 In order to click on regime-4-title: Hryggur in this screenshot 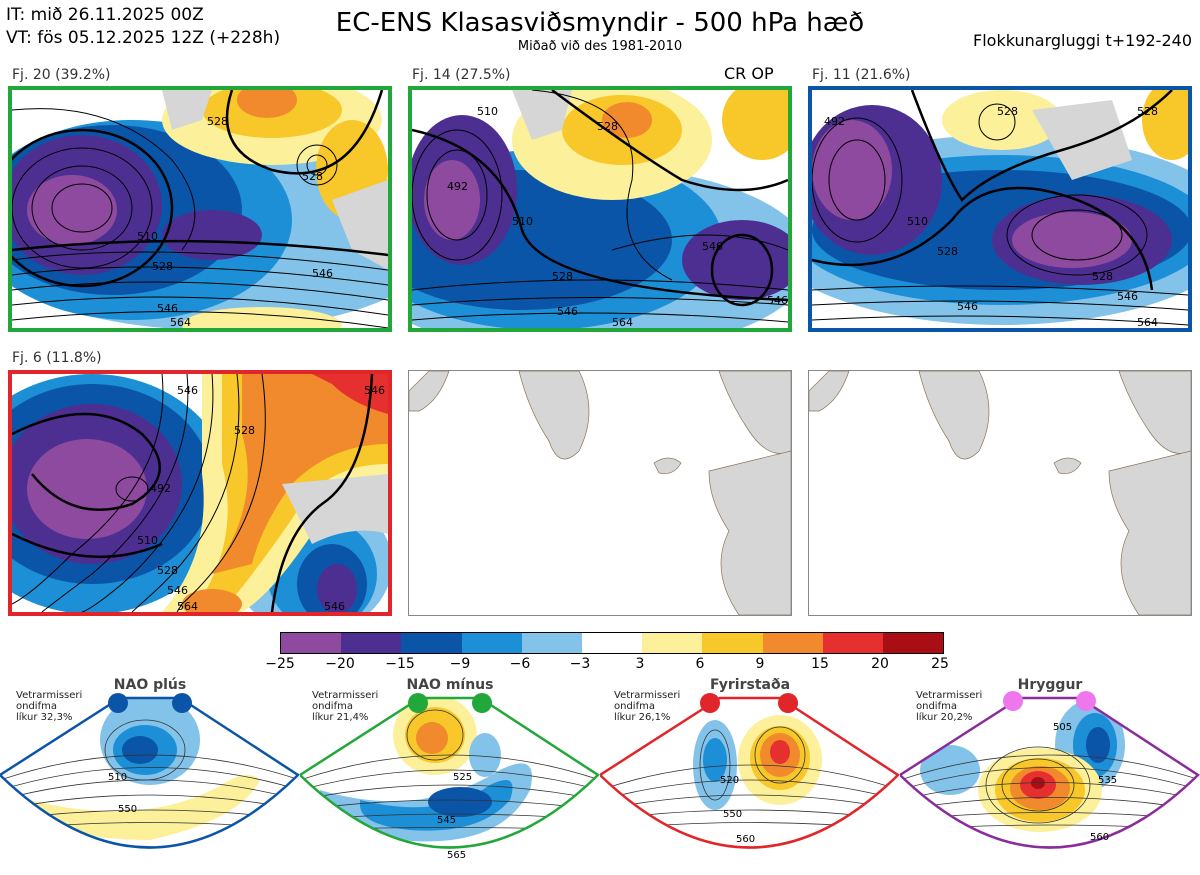, I will do `click(1050, 685)`.